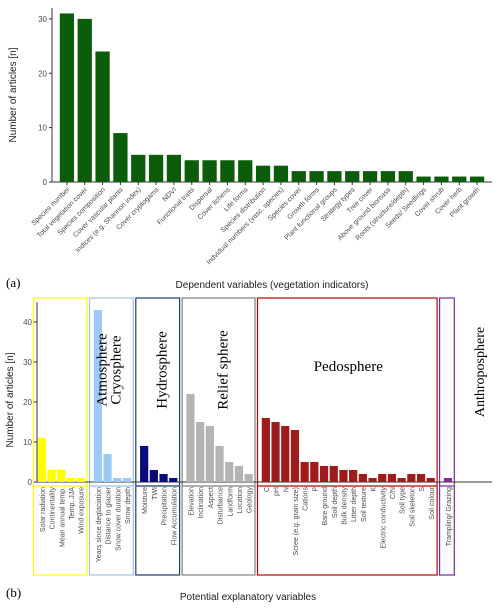 The width and height of the screenshot is (500, 609). What do you see at coordinates (250, 500) in the screenshot?
I see `x-tick-label: Geology` at bounding box center [250, 500].